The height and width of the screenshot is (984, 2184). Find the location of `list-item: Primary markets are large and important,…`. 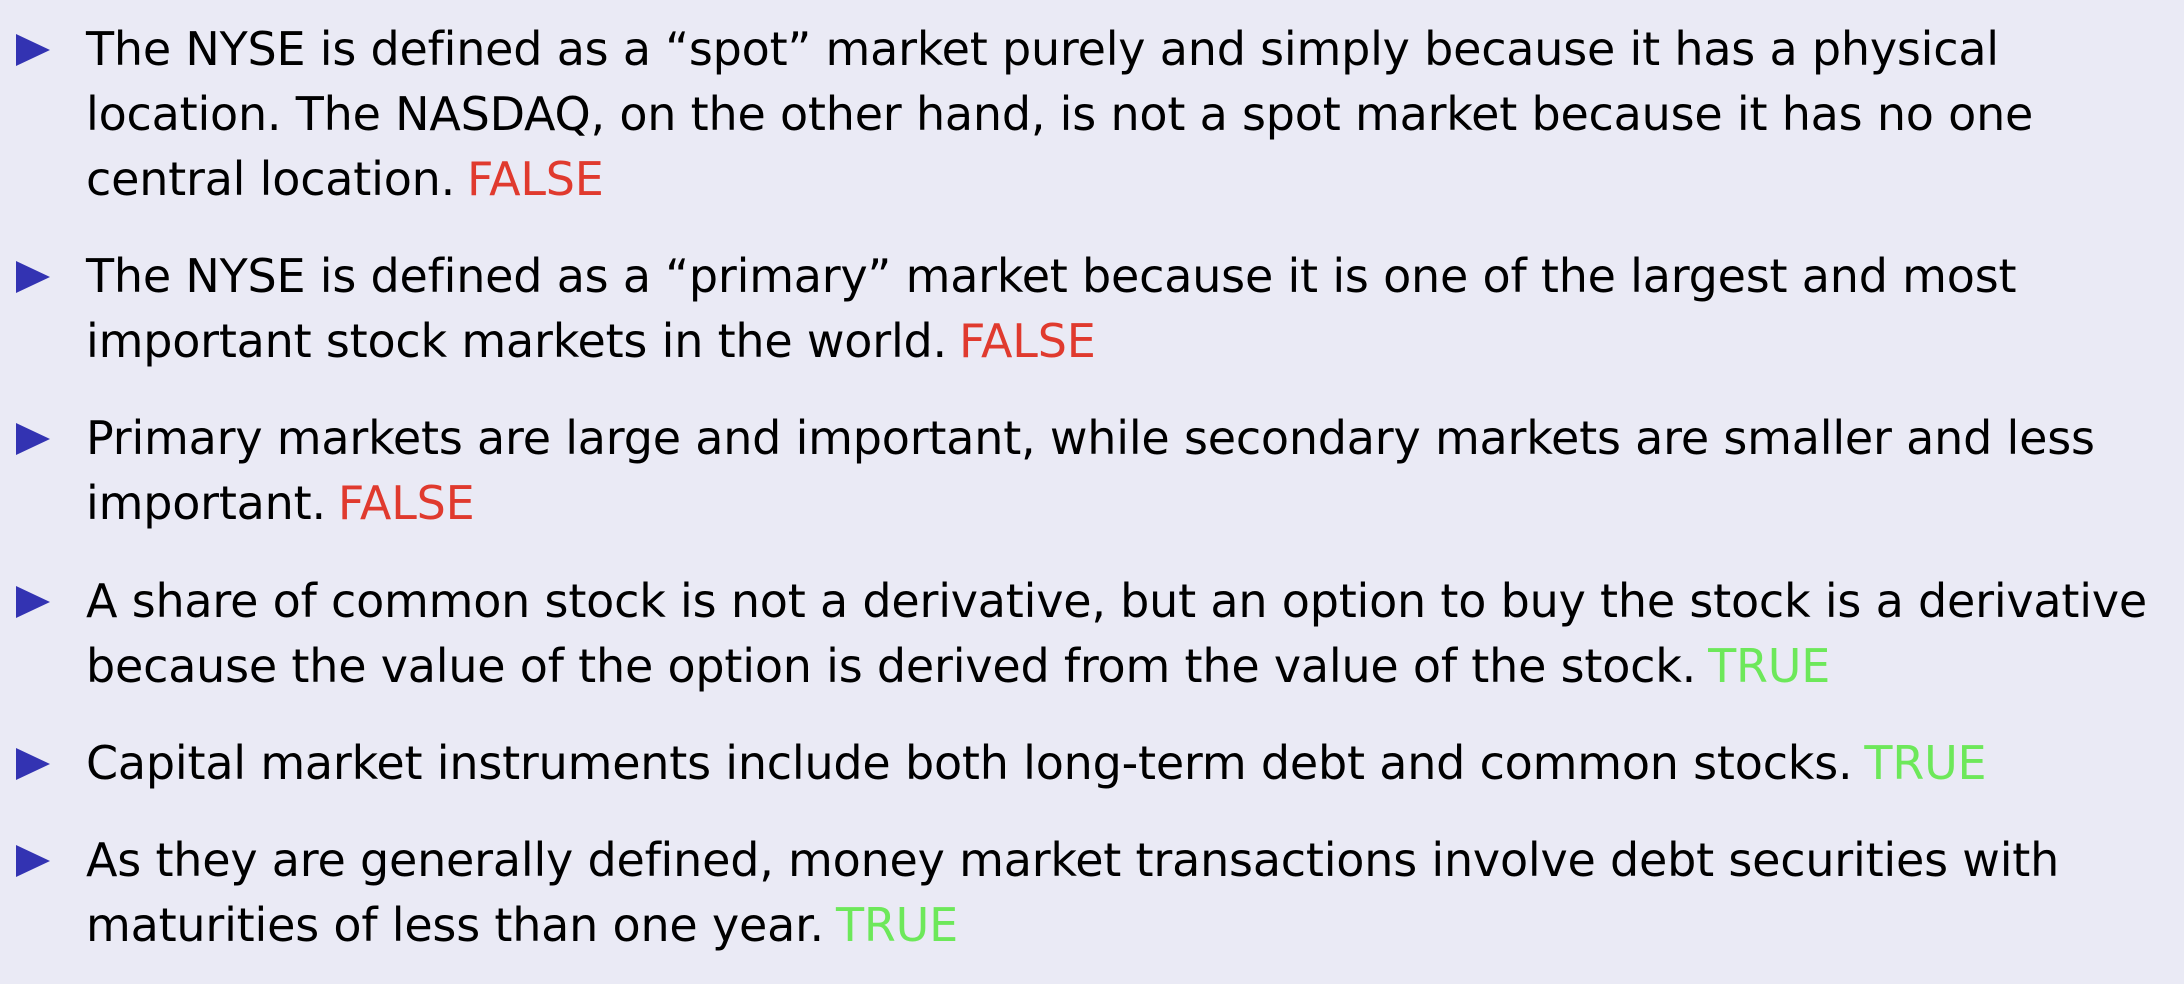

list-item: Primary markets are large and important,… is located at coordinates (1091, 471).